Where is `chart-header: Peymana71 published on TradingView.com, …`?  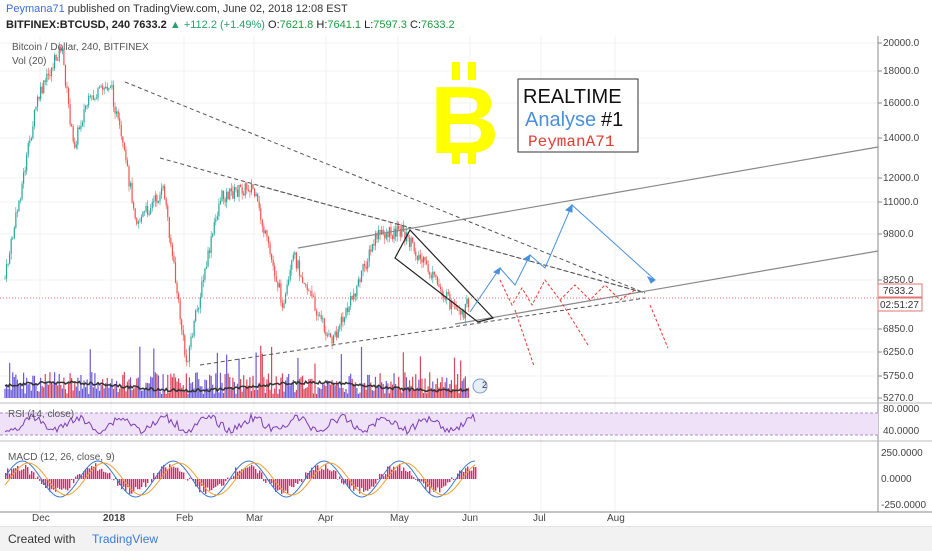
chart-header: Peymana71 published on TradingView.com, … is located at coordinates (466, 18).